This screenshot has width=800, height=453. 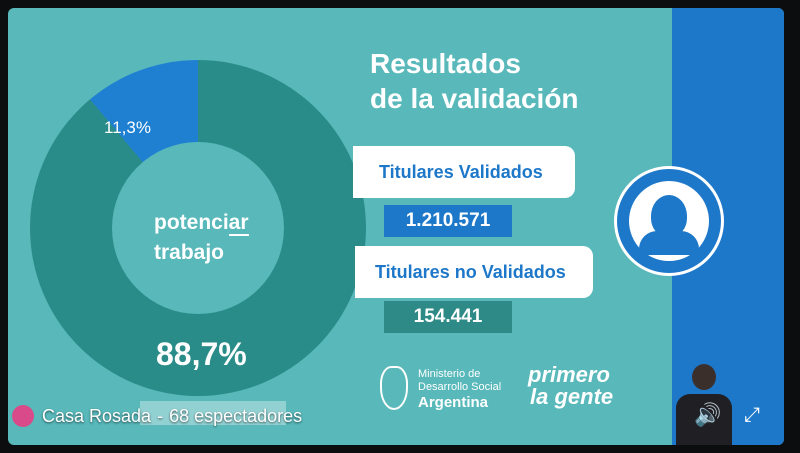 I want to click on sign-language-interpreter, so click(x=704, y=404).